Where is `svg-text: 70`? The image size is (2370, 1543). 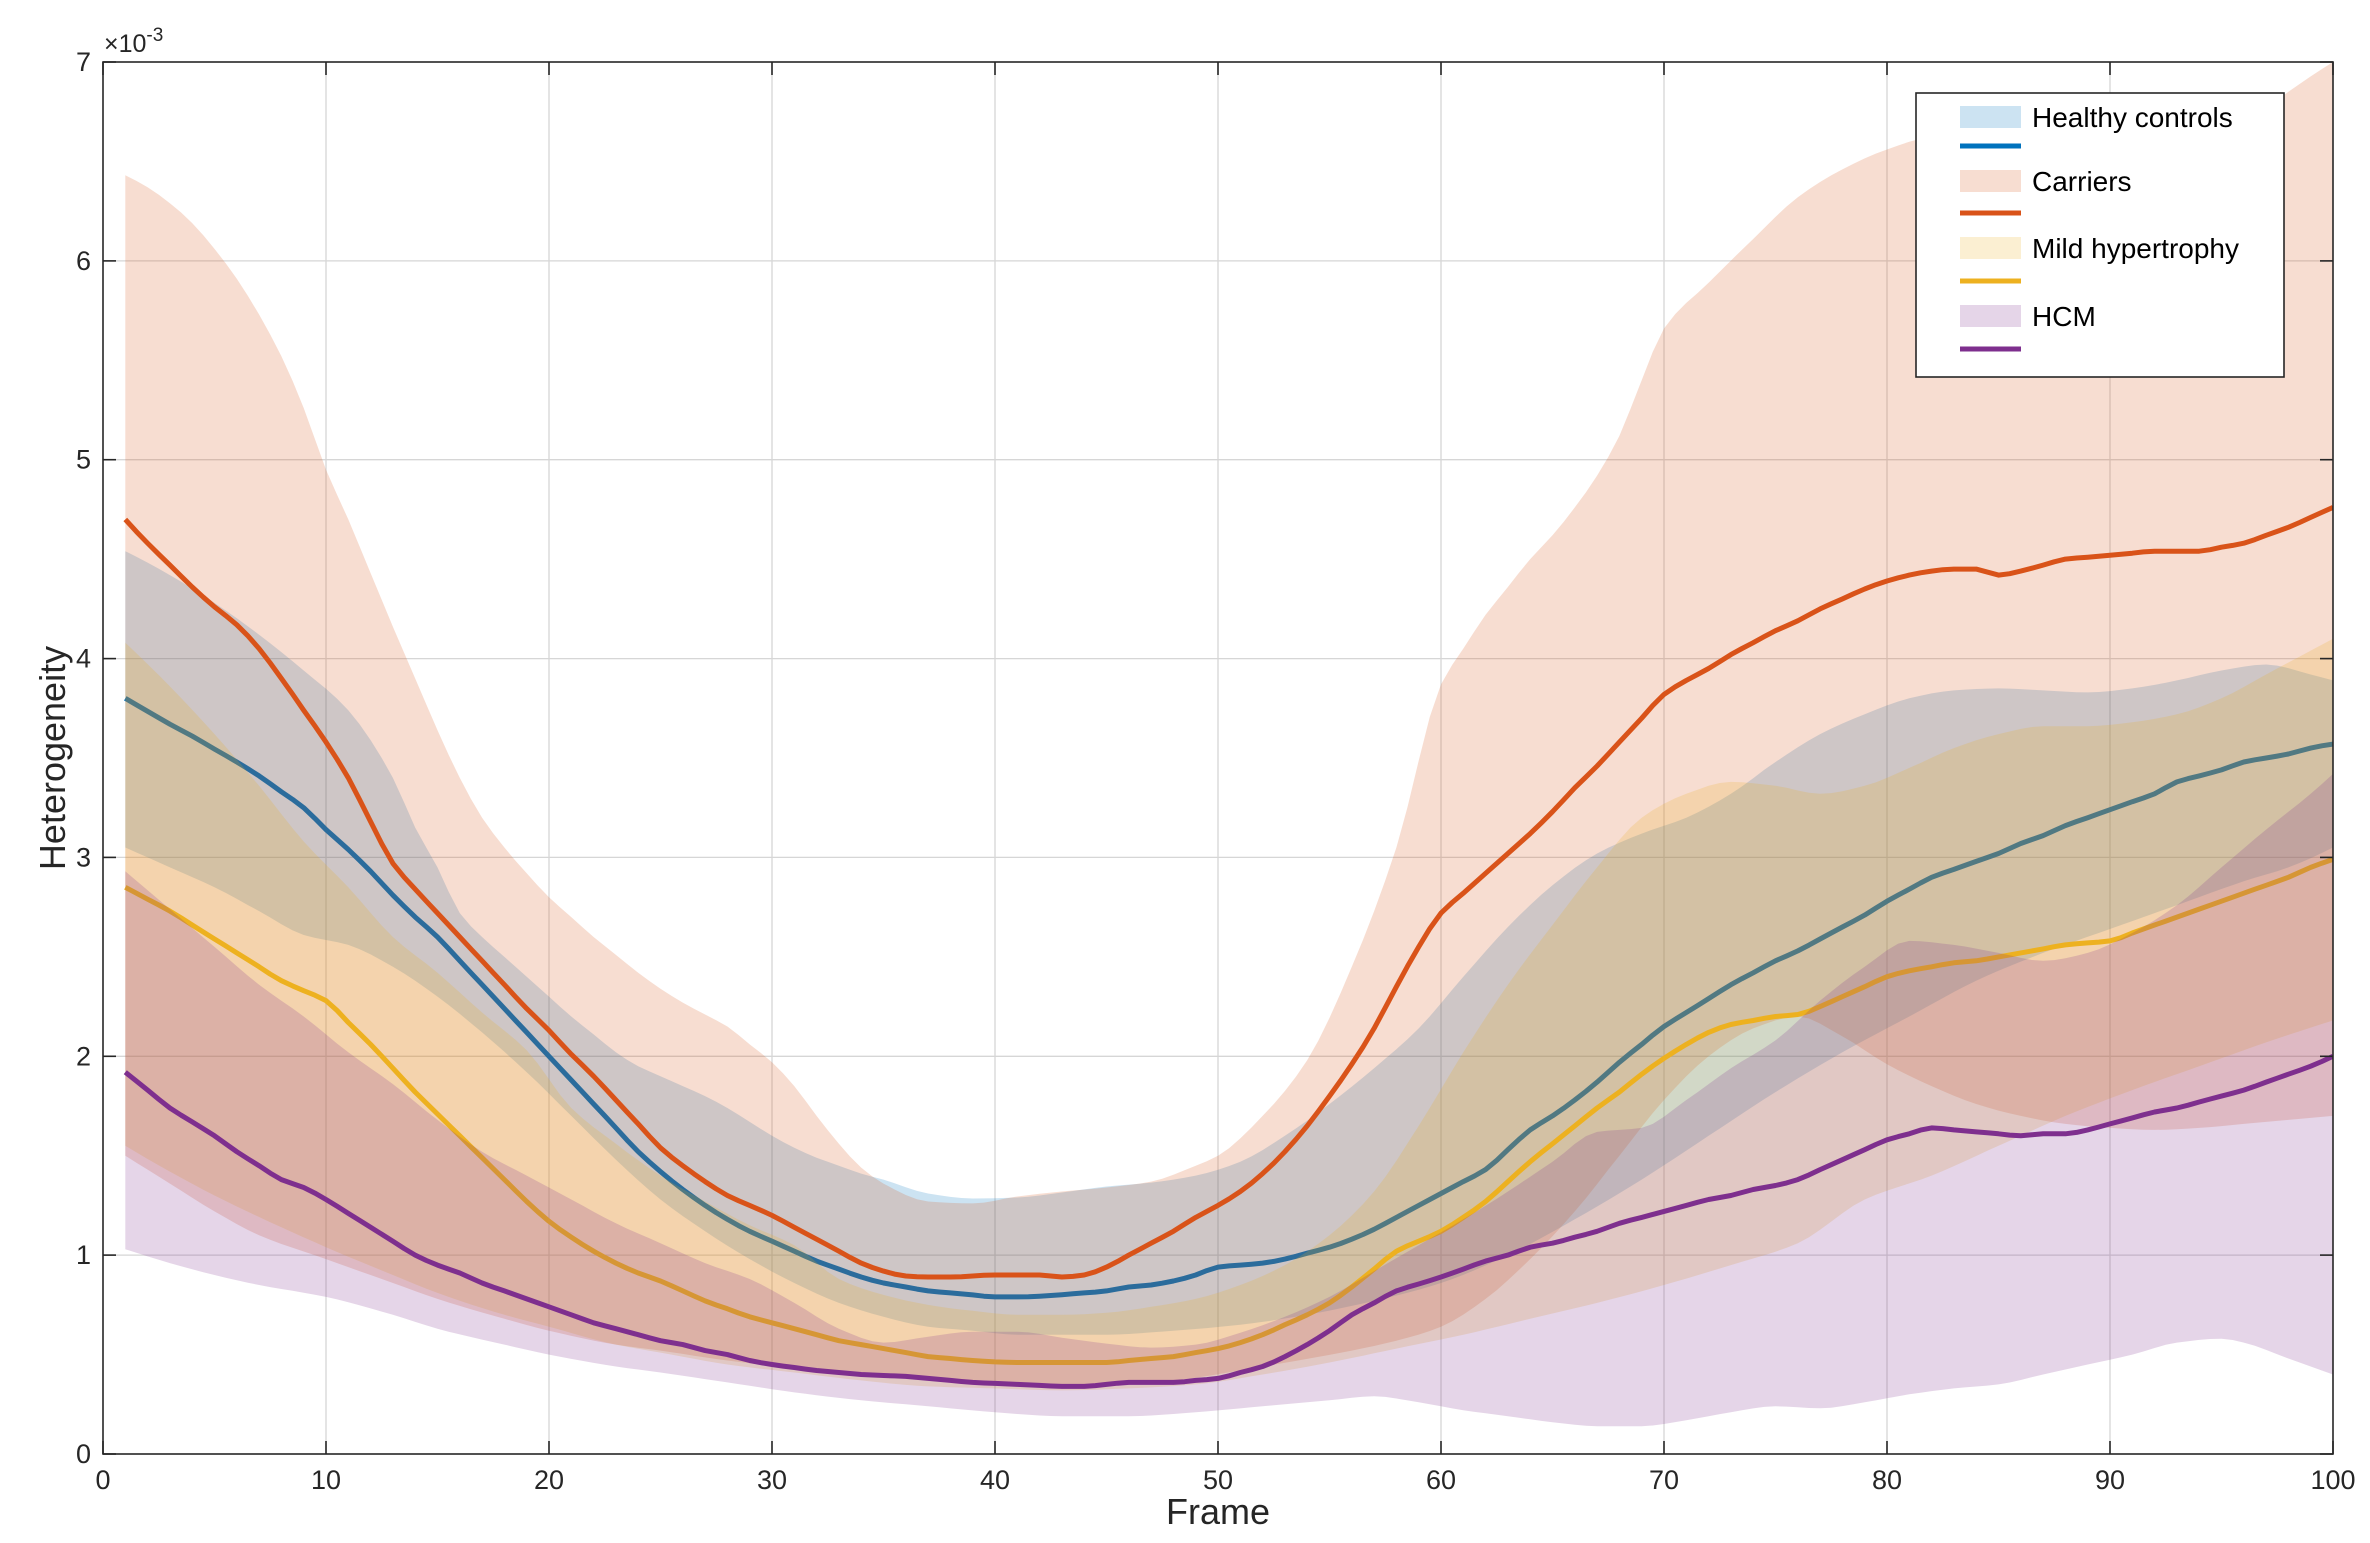 svg-text: 70 is located at coordinates (1664, 1480).